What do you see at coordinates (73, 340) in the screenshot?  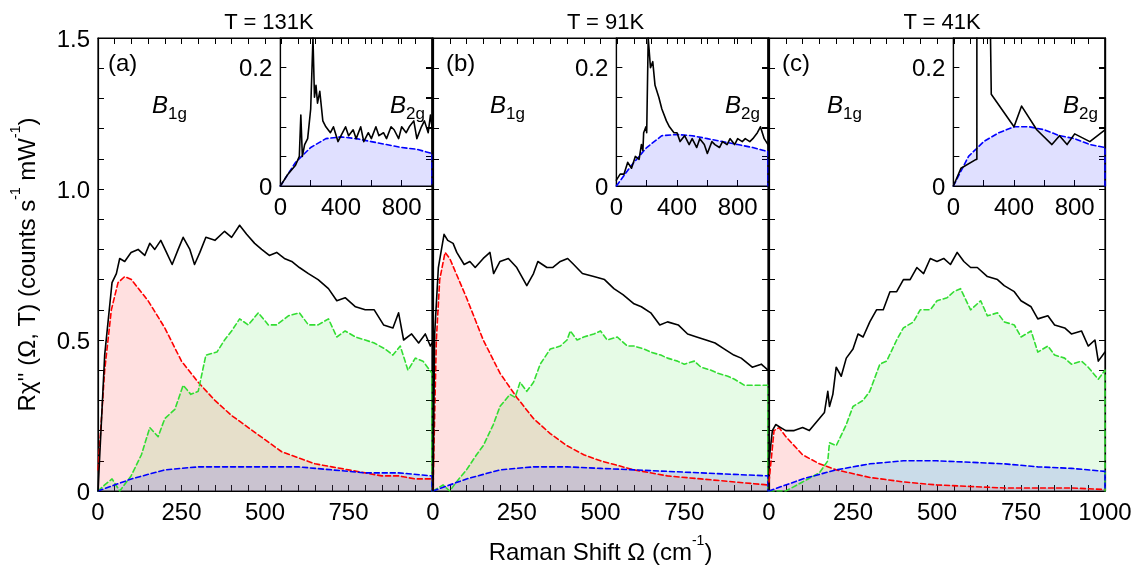 I see `y-tick-label: 0.5` at bounding box center [73, 340].